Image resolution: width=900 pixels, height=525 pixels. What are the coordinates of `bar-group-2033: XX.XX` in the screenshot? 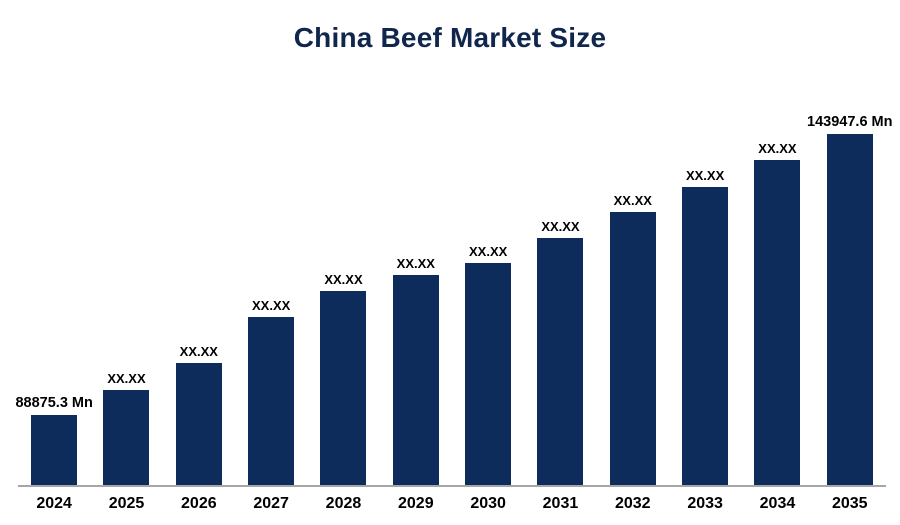 It's located at (705, 327).